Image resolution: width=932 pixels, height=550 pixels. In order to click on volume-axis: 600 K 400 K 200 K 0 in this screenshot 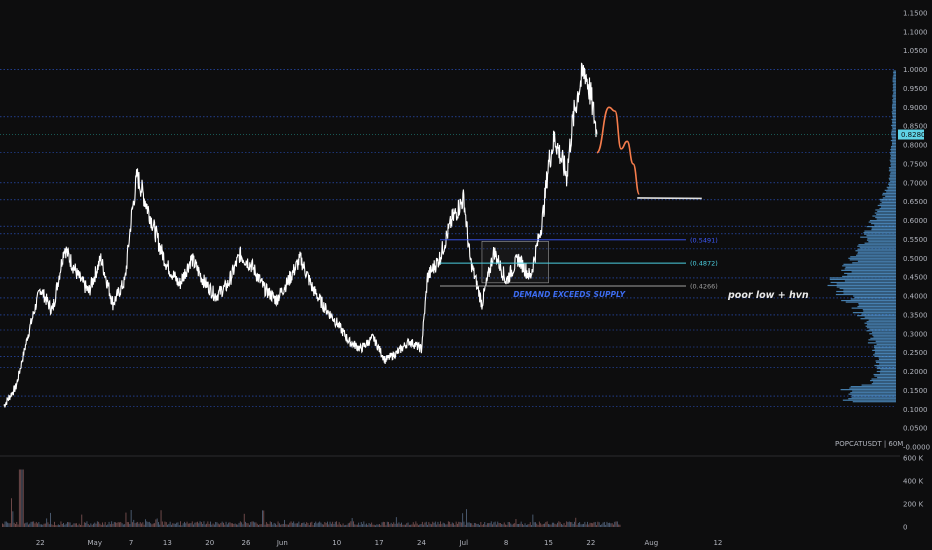, I will do `click(913, 493)`.